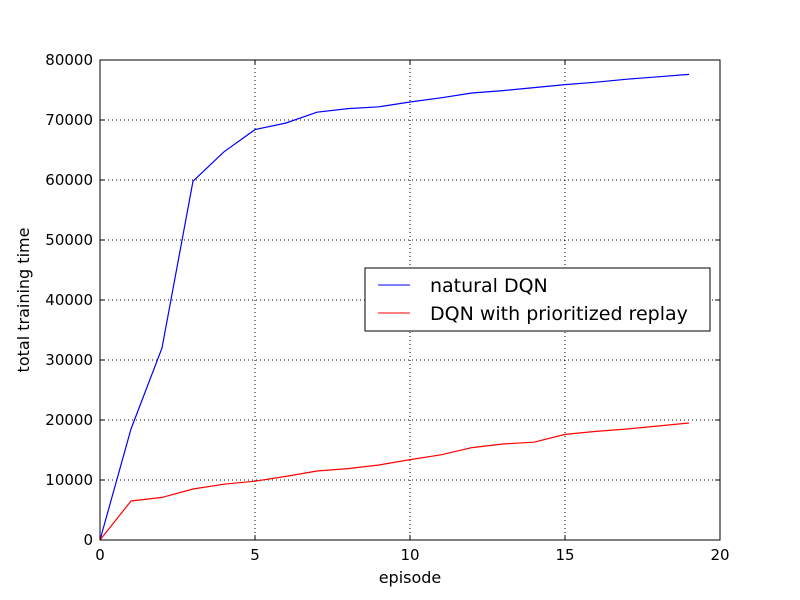  I want to click on legend-label-natural-dqn: natural DQN, so click(489, 286).